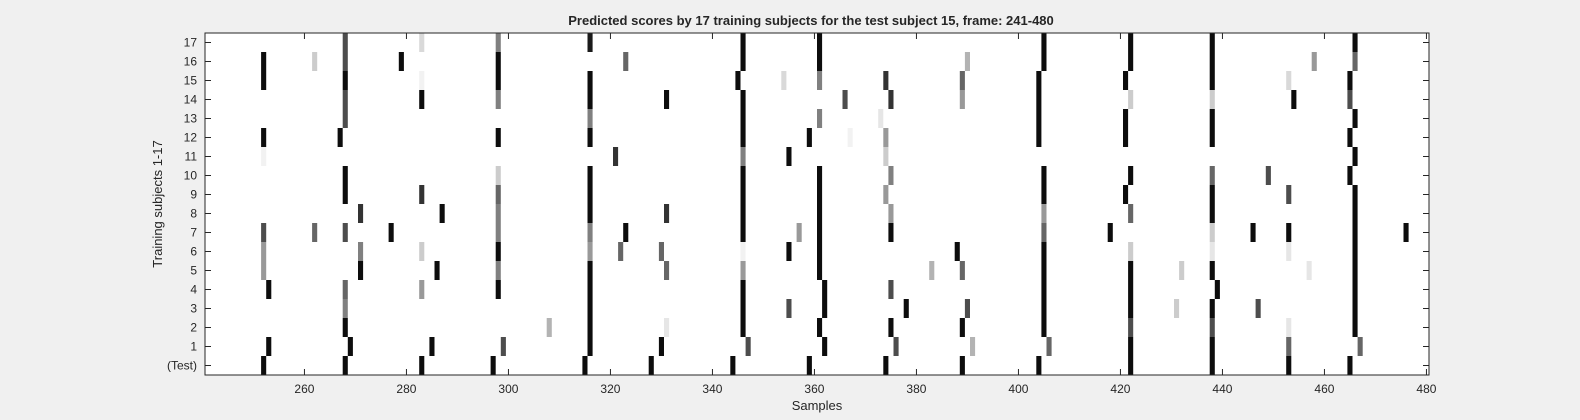 Image resolution: width=1580 pixels, height=420 pixels. I want to click on y-tick-label: 9, so click(193, 195).